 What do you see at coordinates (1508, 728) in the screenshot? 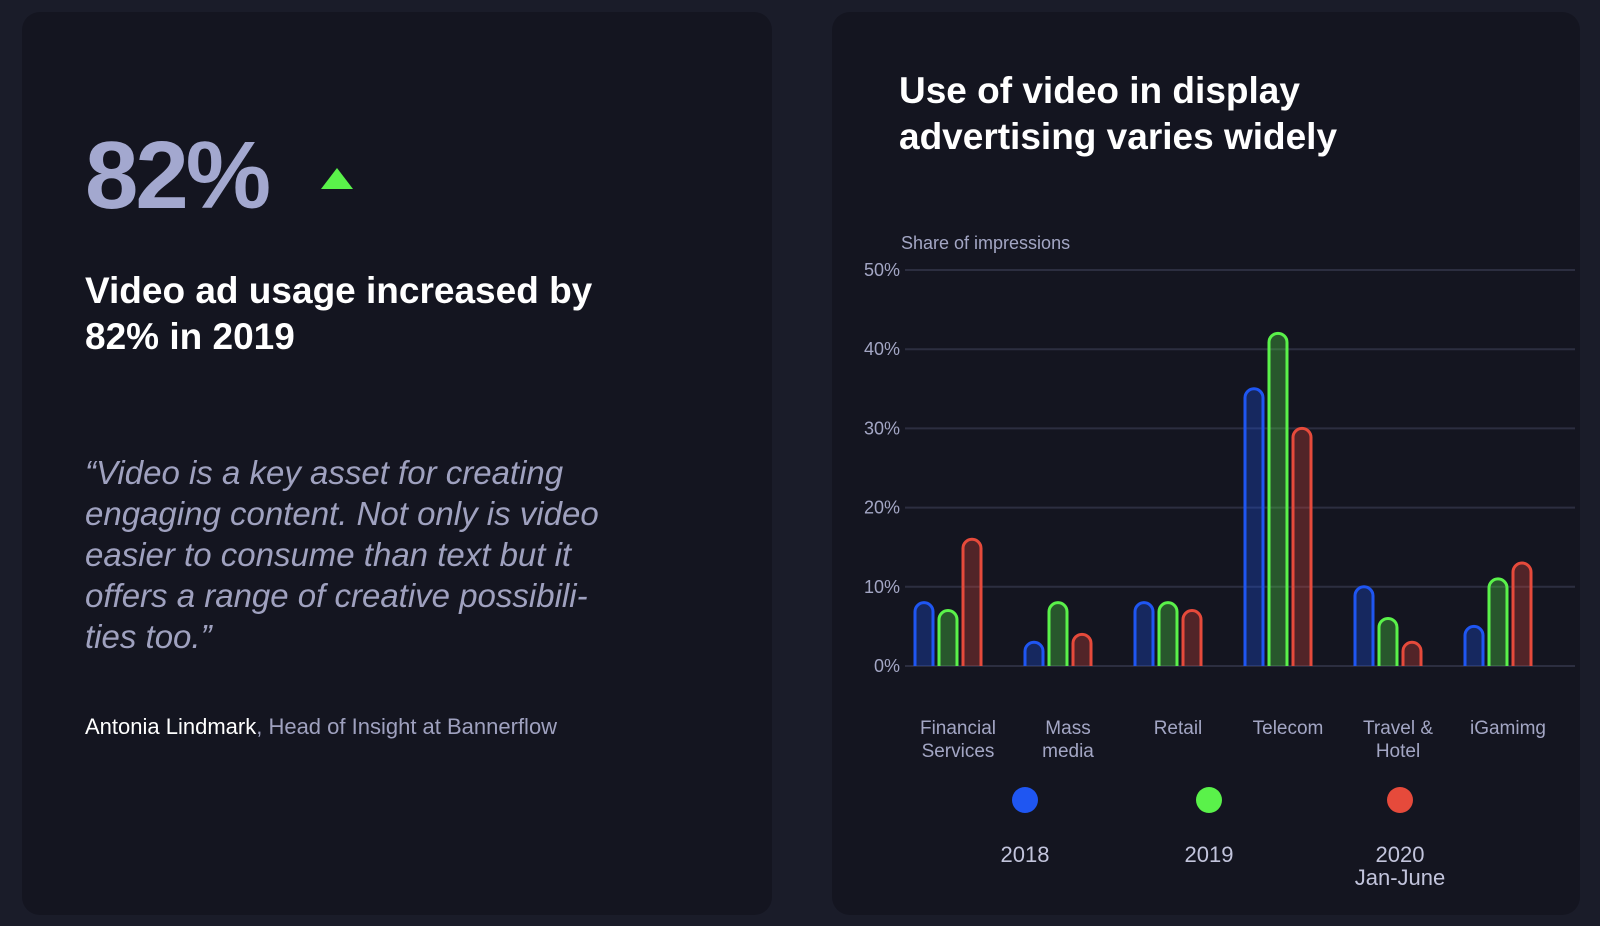
I see `category-label: iGamimg` at bounding box center [1508, 728].